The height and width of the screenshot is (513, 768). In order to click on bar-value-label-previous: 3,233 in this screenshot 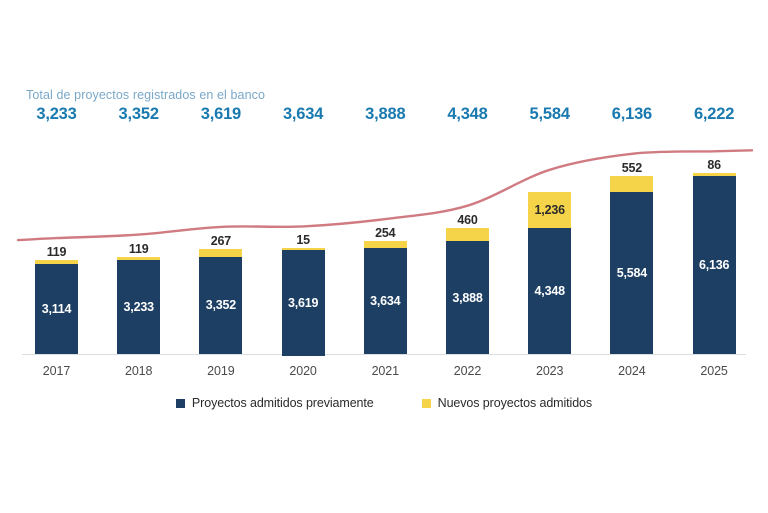, I will do `click(138, 307)`.